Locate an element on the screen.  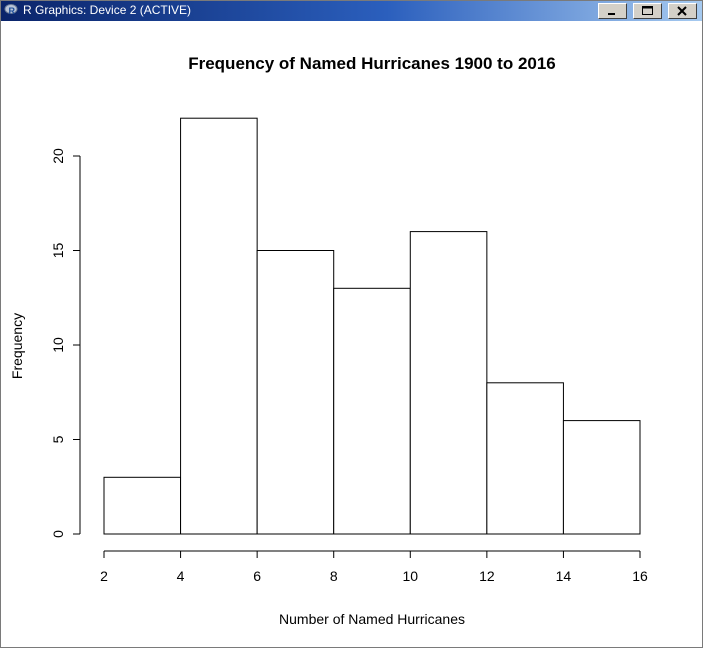
close-icon is located at coordinates (682, 11).